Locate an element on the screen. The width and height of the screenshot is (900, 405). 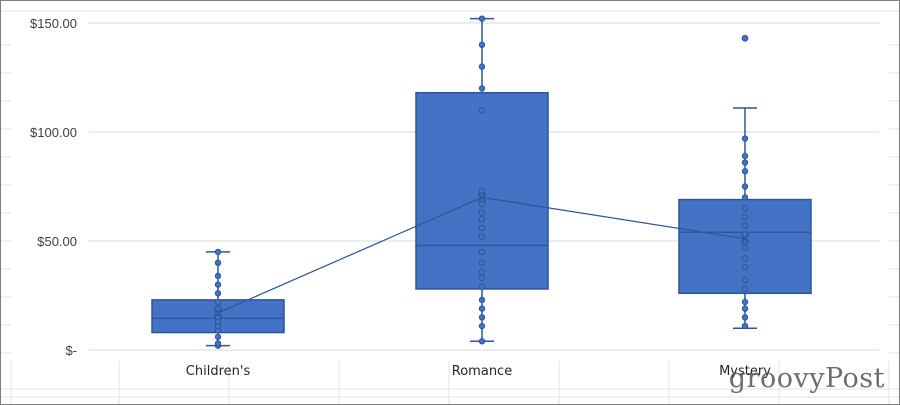
outlier-point is located at coordinates (745, 38).